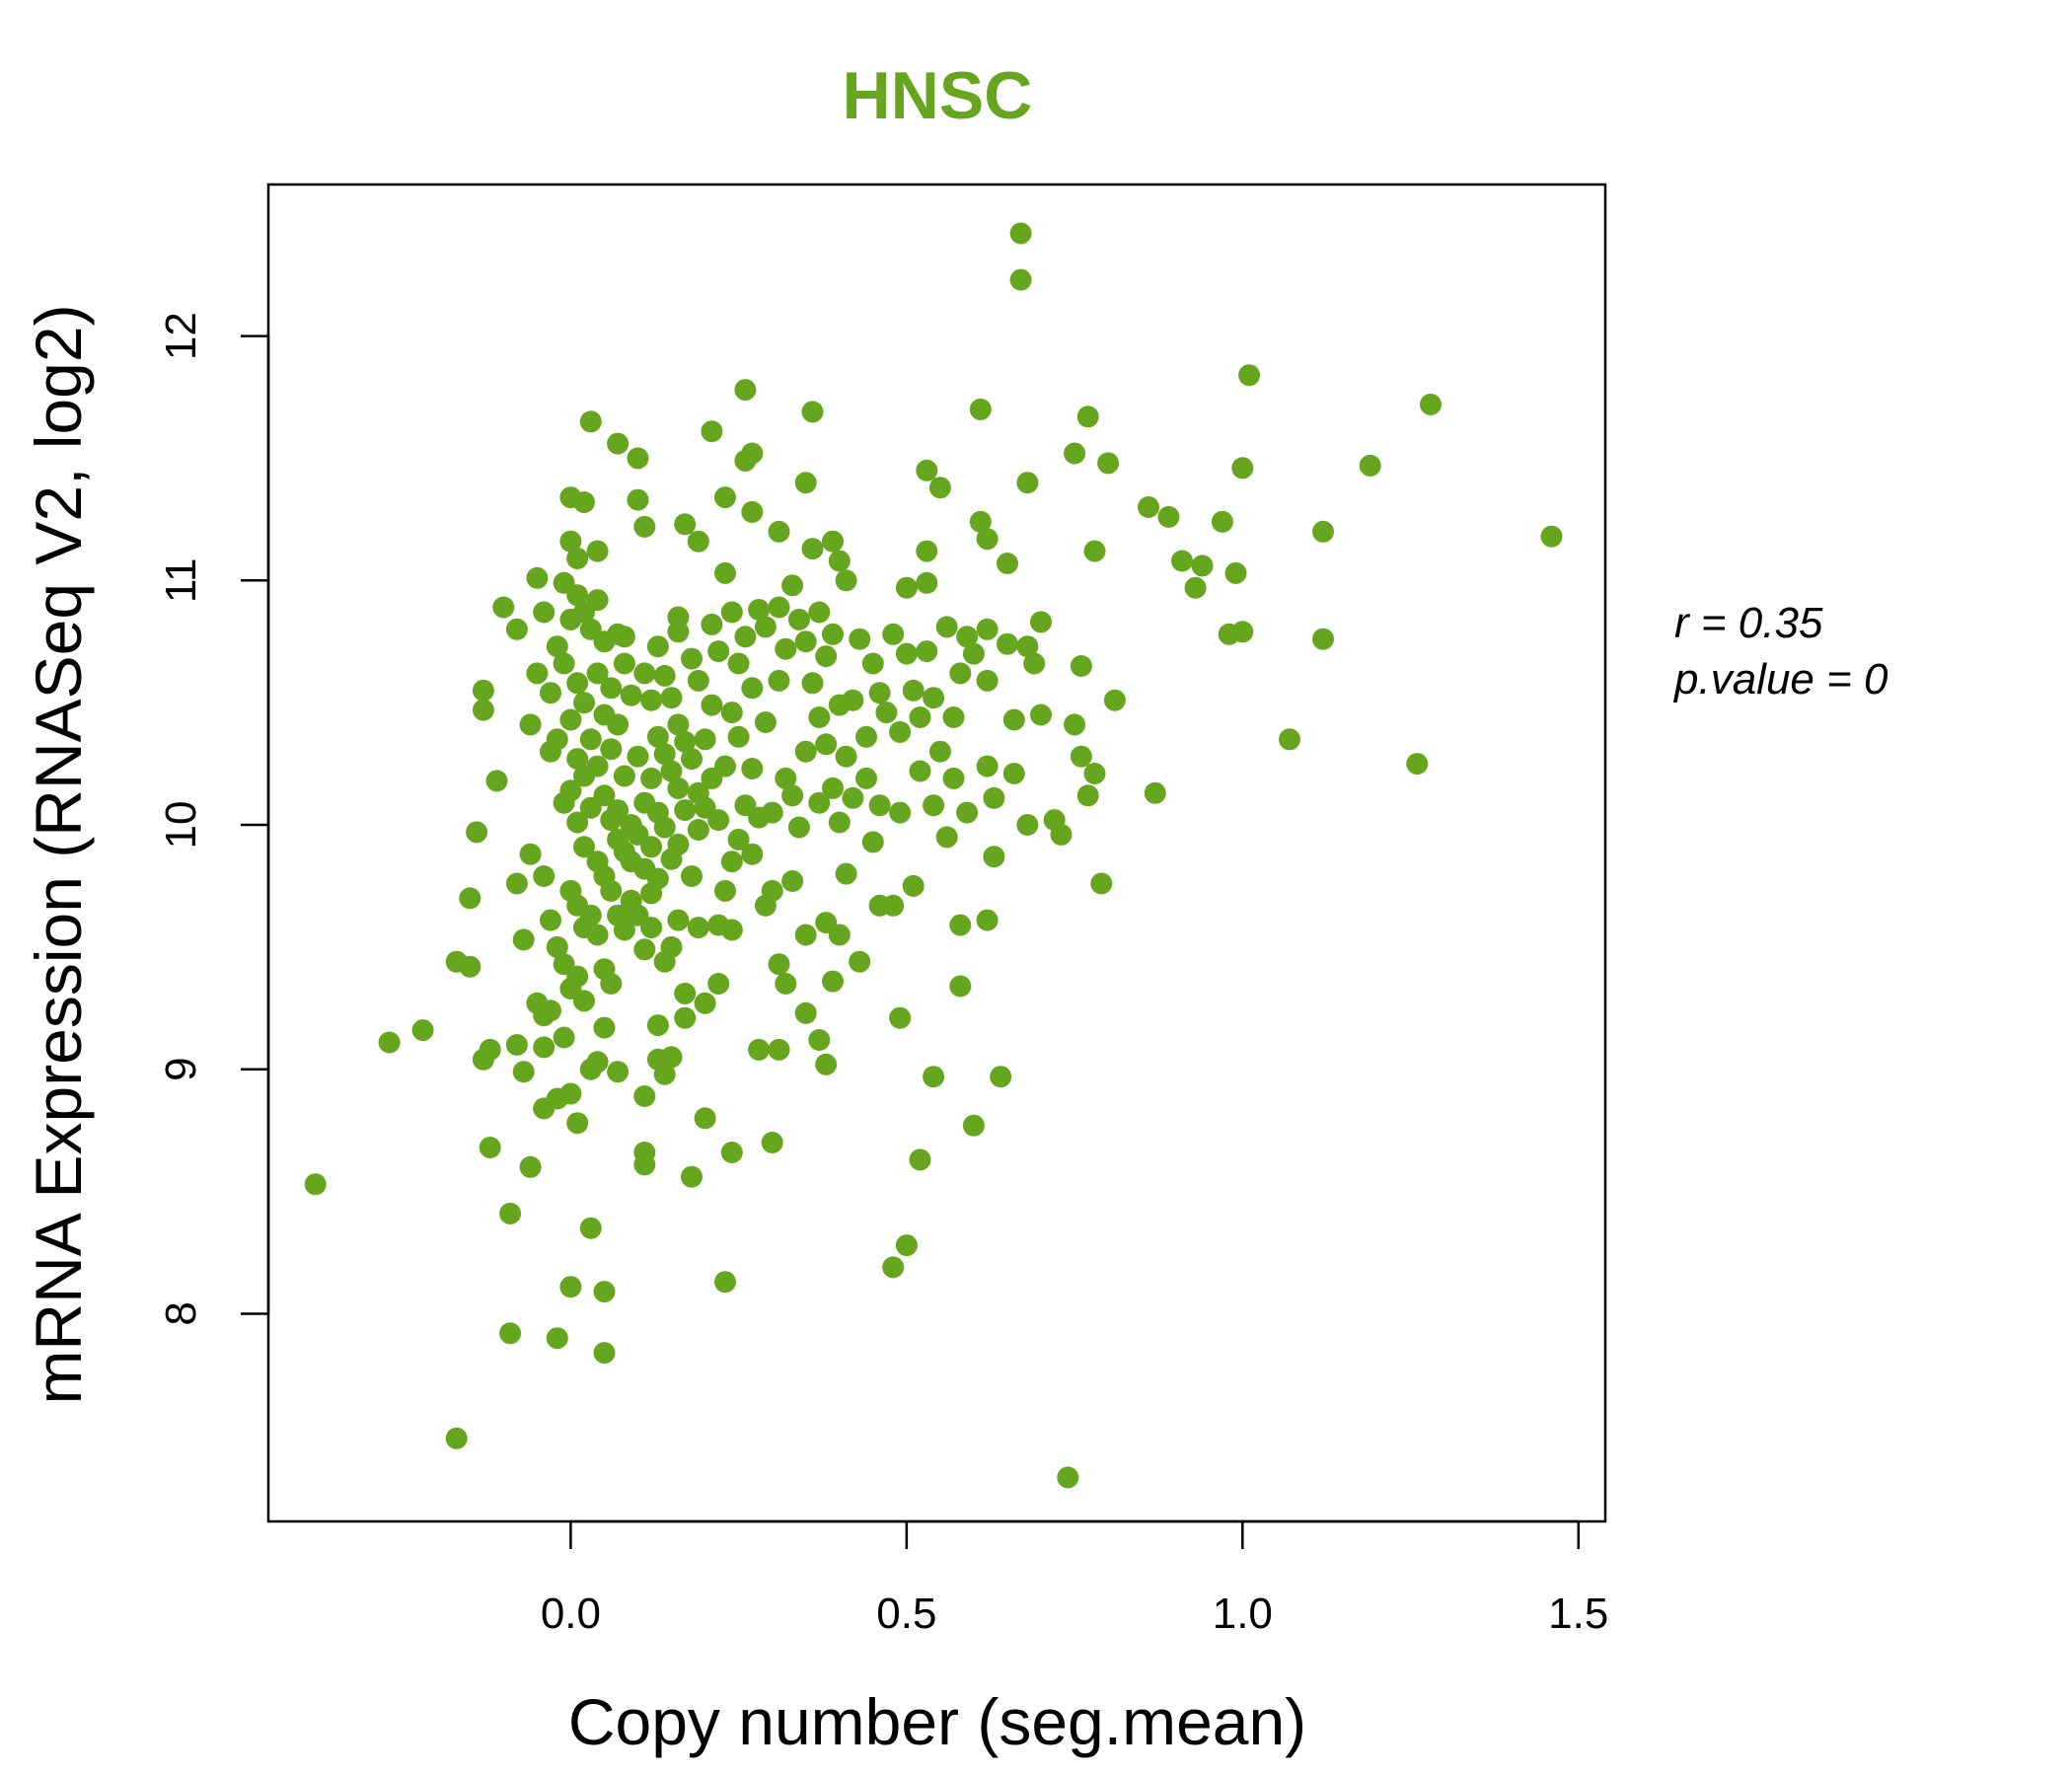 The height and width of the screenshot is (1776, 2072). Describe the element at coordinates (938, 96) in the screenshot. I see `chart-title: HNSC` at that location.